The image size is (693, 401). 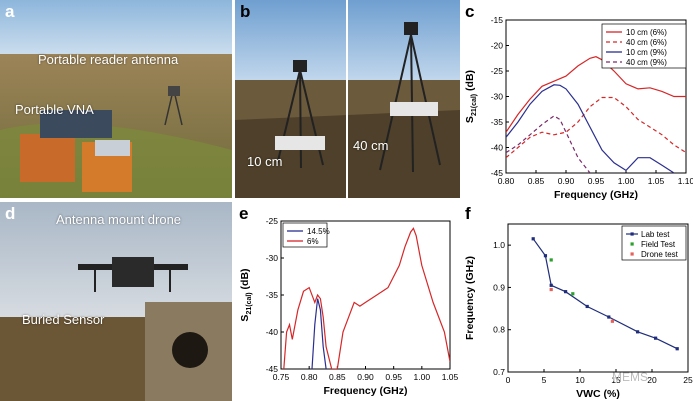 What do you see at coordinates (10, 11) in the screenshot?
I see `panel-a-label: a` at bounding box center [10, 11].